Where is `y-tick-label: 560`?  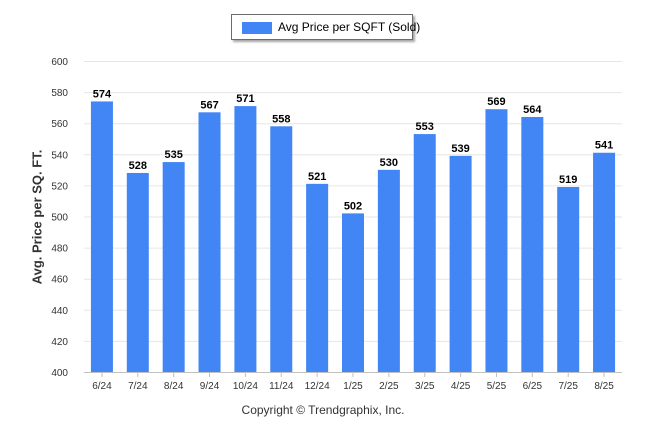
y-tick-label: 560 is located at coordinates (59, 124).